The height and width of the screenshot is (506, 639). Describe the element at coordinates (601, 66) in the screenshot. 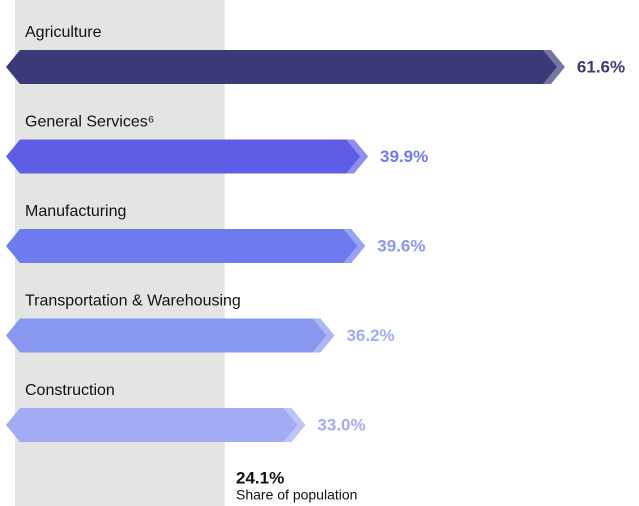

I see `value-label: 61.6%` at that location.